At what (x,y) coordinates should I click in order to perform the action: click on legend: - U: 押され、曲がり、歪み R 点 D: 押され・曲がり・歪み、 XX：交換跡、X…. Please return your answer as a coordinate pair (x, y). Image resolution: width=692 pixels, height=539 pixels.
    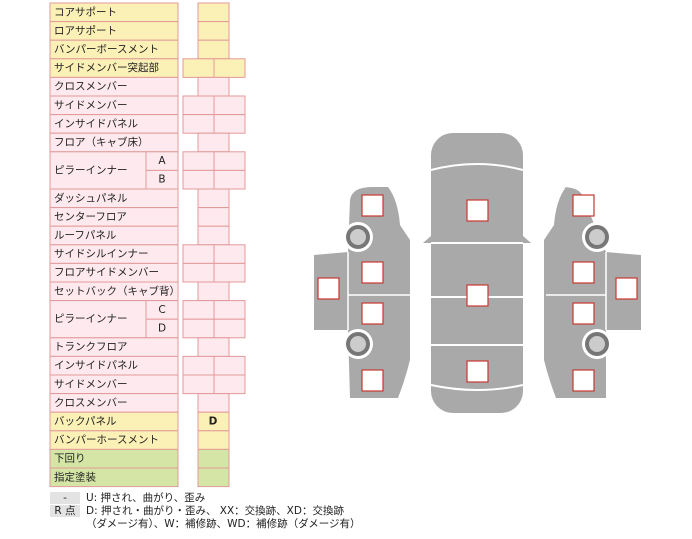
    Looking at the image, I should click on (205, 510).